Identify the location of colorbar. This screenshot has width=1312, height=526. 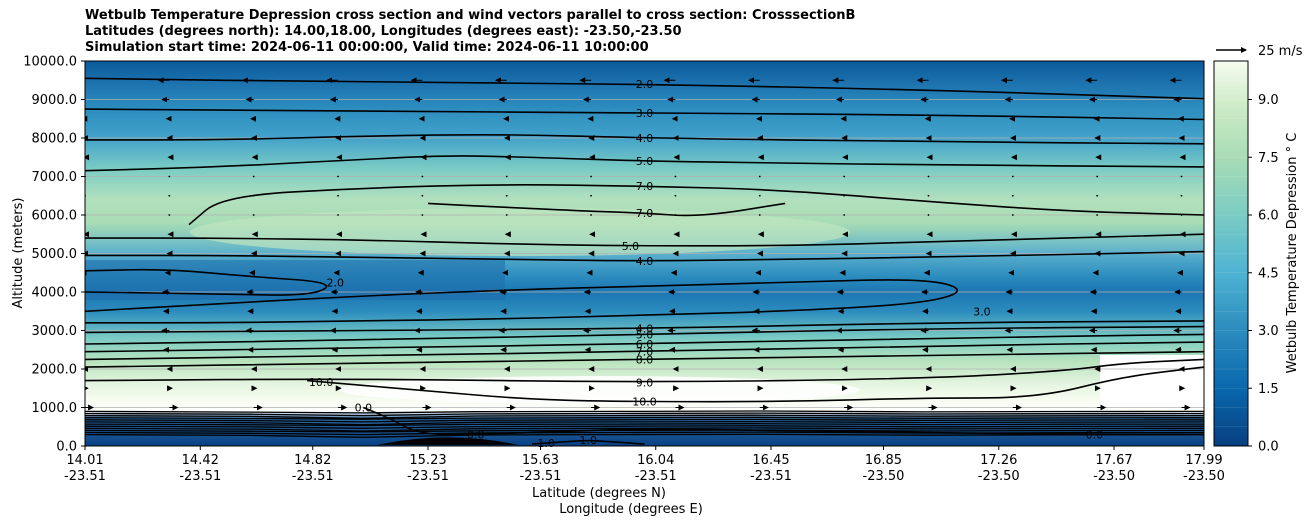
(1231, 253).